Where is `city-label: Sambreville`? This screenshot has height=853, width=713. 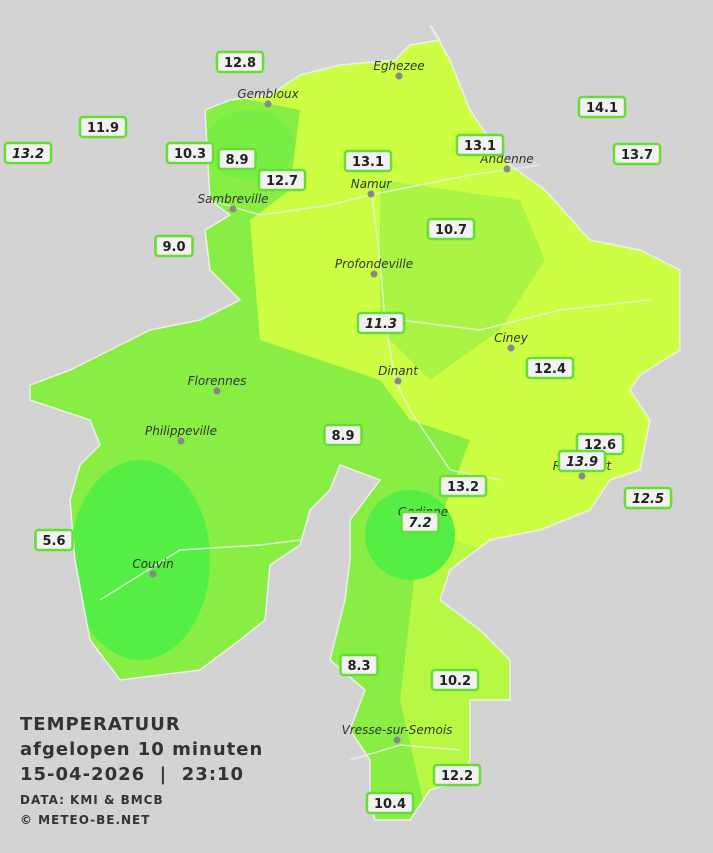 city-label: Sambreville is located at coordinates (232, 199).